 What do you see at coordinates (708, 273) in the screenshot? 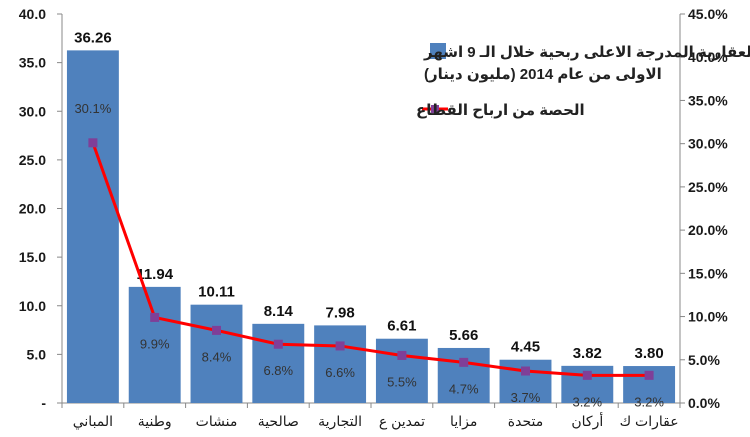
I see `right-tick-label: 15.0%` at bounding box center [708, 273].